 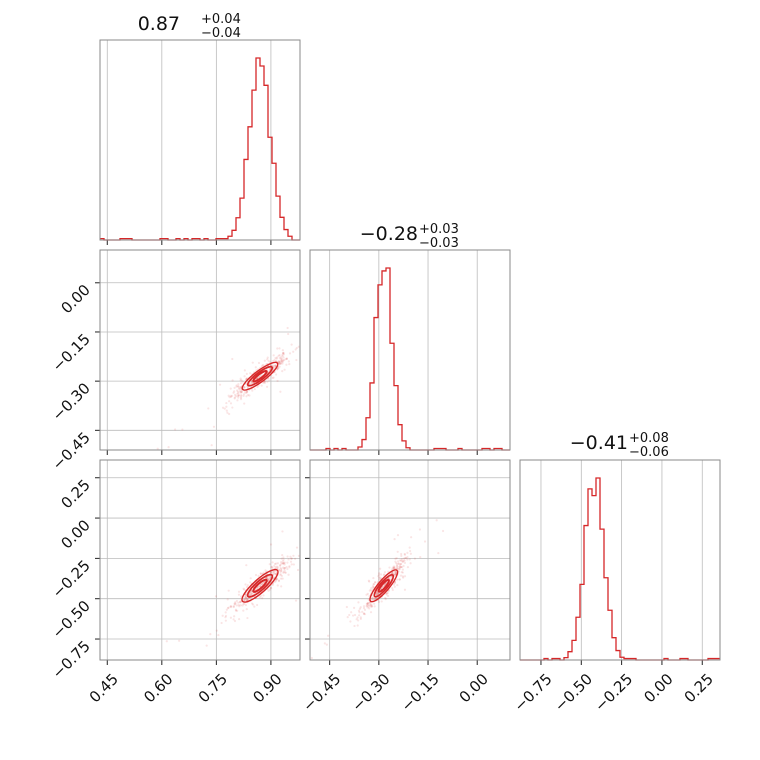 What do you see at coordinates (71, 619) in the screenshot?
I see `y-tick-label-2-1: −0.50` at bounding box center [71, 619].